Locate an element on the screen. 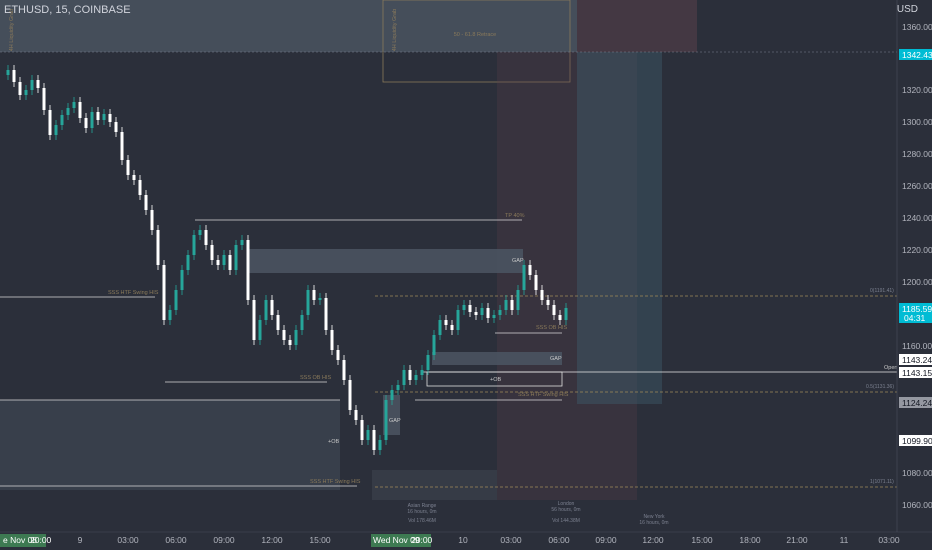  price-tag-label: 1099.90 is located at coordinates (917, 441).